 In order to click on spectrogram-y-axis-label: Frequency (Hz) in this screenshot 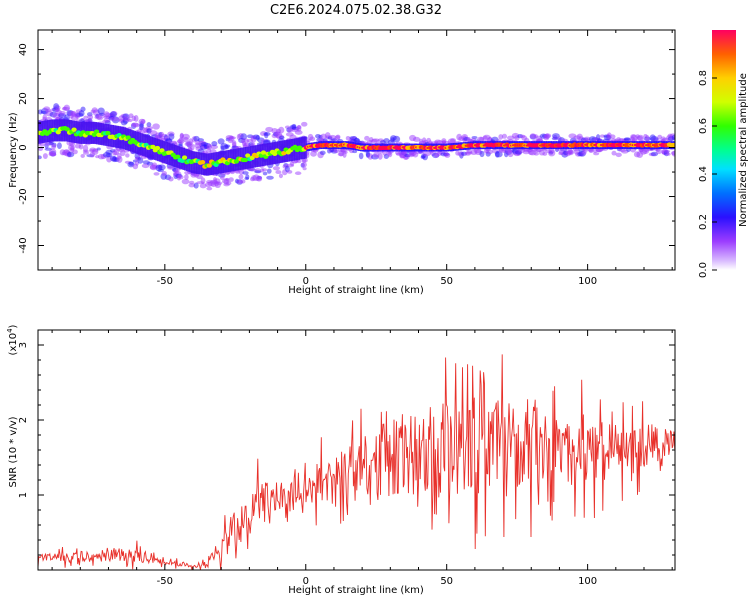, I will do `click(13, 150)`.